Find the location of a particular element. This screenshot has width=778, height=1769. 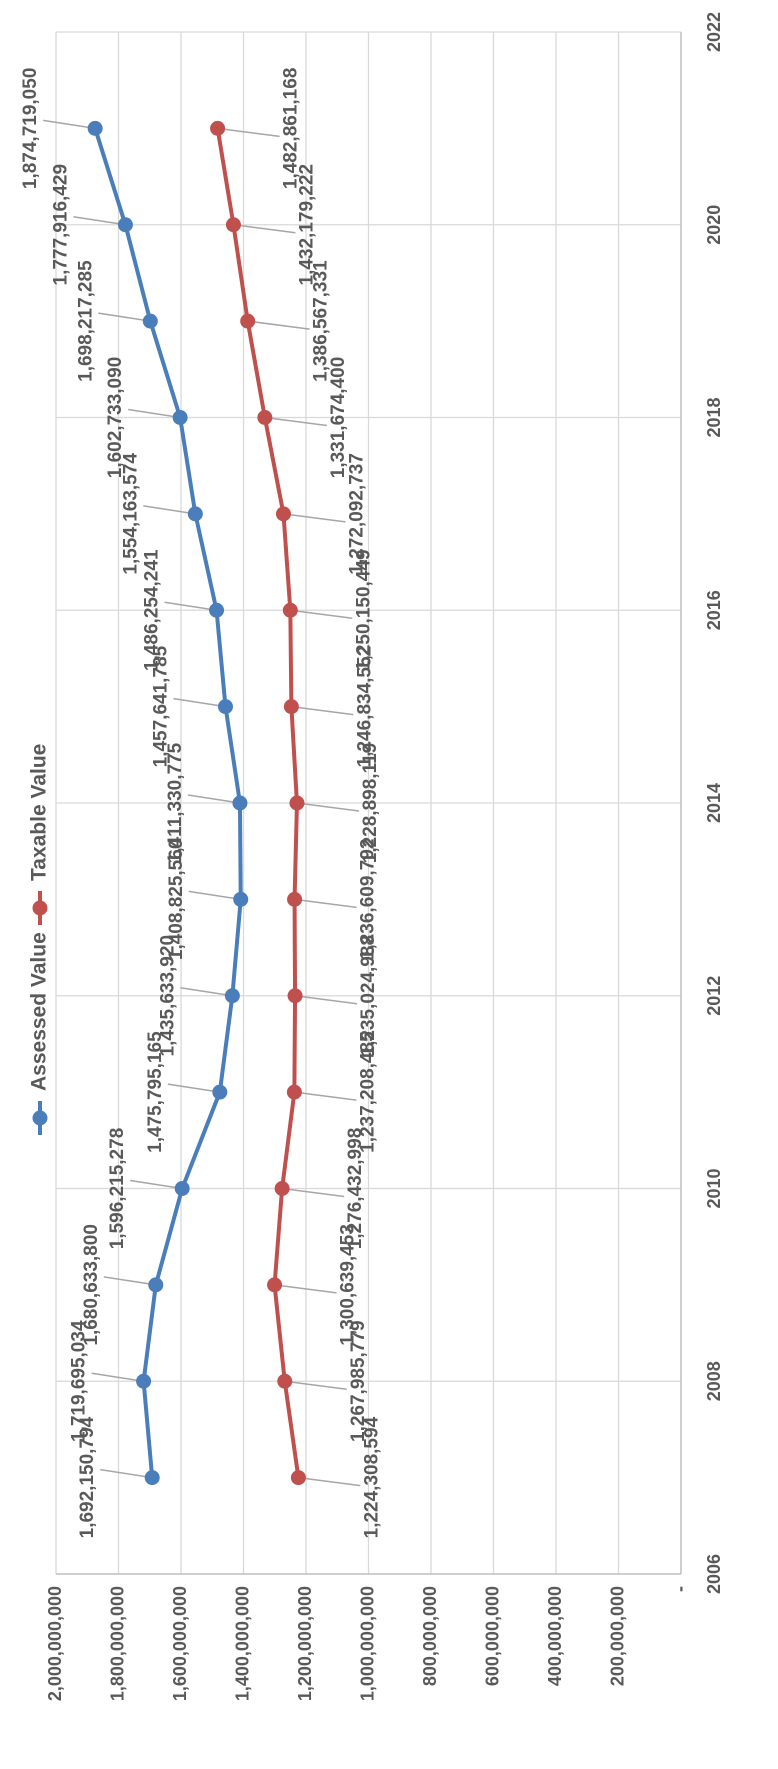

data-label: 1,408,825,560 is located at coordinates (176, 900).